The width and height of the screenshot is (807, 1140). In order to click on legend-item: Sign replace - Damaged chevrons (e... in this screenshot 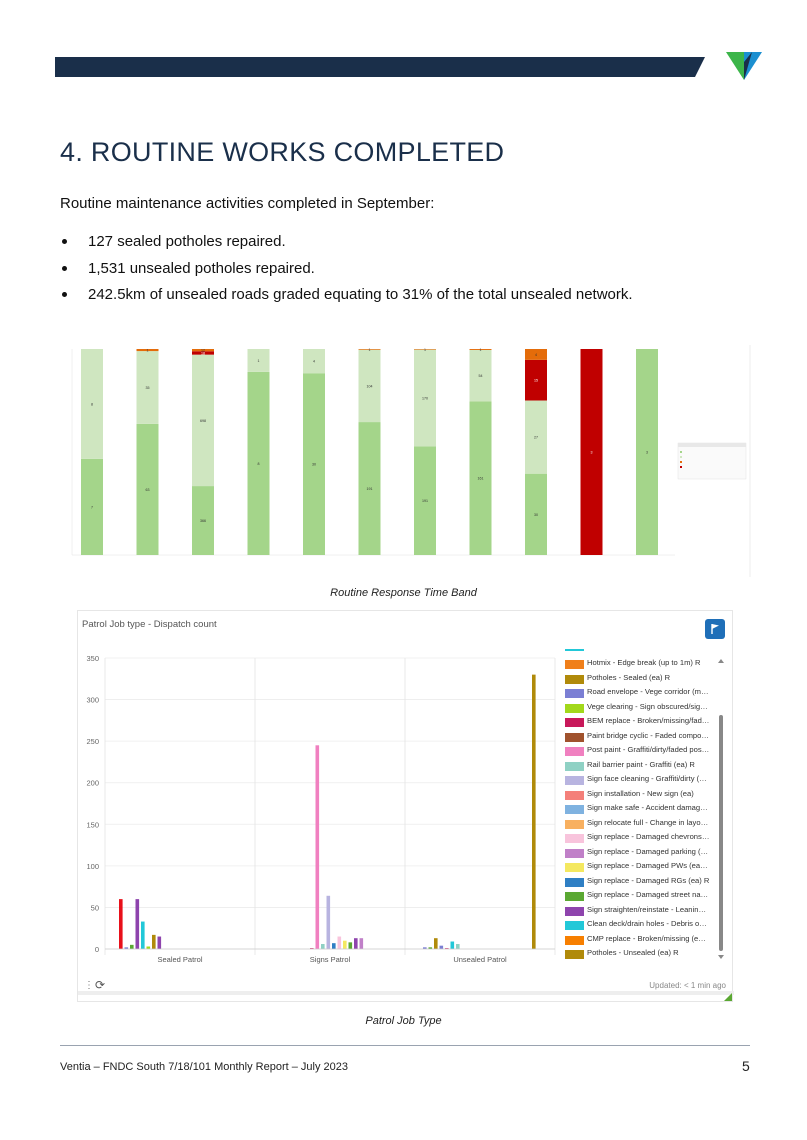, I will do `click(637, 838)`.